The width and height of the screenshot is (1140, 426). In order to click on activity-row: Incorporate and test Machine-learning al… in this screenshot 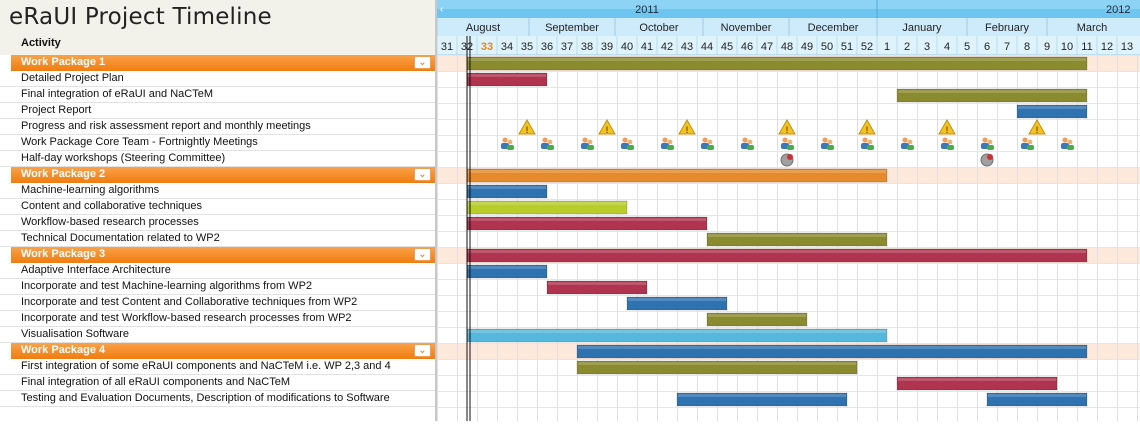, I will do `click(218, 287)`.